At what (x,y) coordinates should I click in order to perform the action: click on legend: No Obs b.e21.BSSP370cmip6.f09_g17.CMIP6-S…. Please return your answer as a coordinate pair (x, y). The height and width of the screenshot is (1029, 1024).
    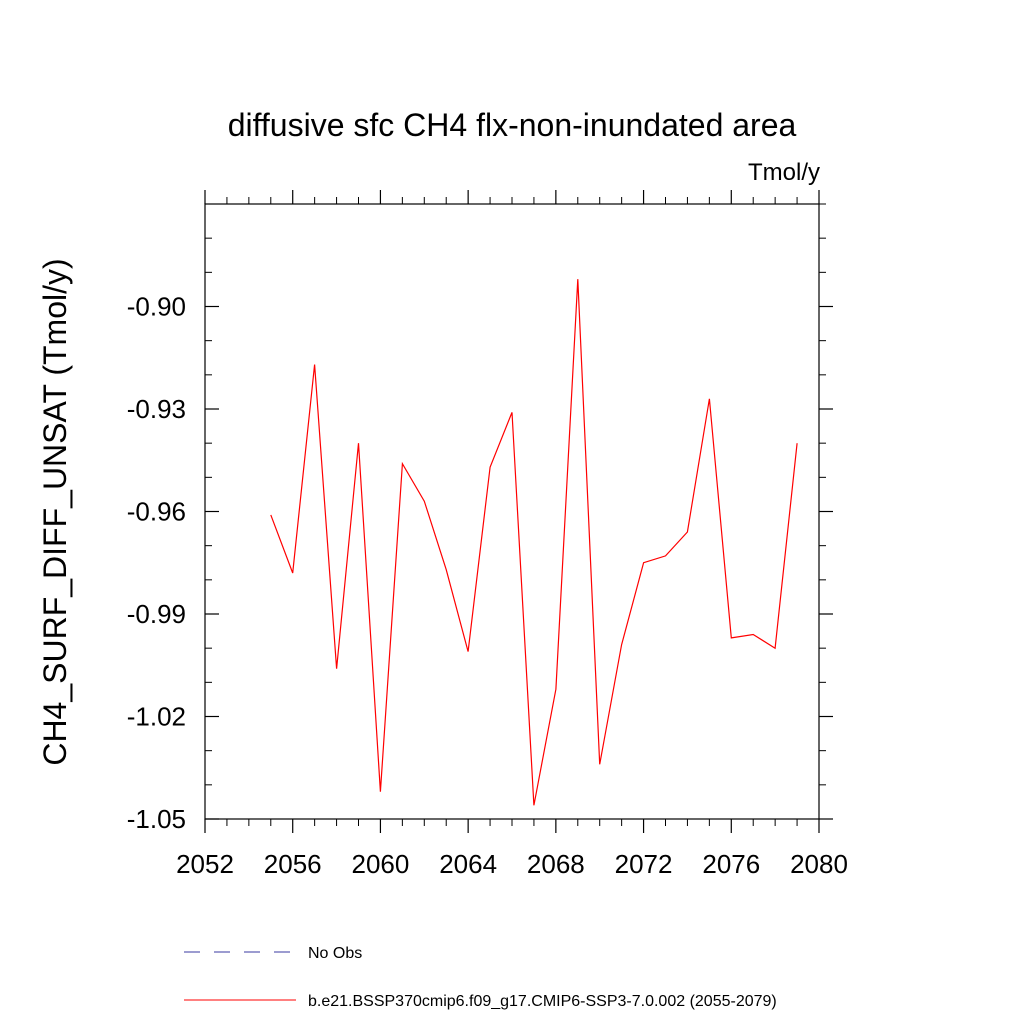
    Looking at the image, I should click on (480, 977).